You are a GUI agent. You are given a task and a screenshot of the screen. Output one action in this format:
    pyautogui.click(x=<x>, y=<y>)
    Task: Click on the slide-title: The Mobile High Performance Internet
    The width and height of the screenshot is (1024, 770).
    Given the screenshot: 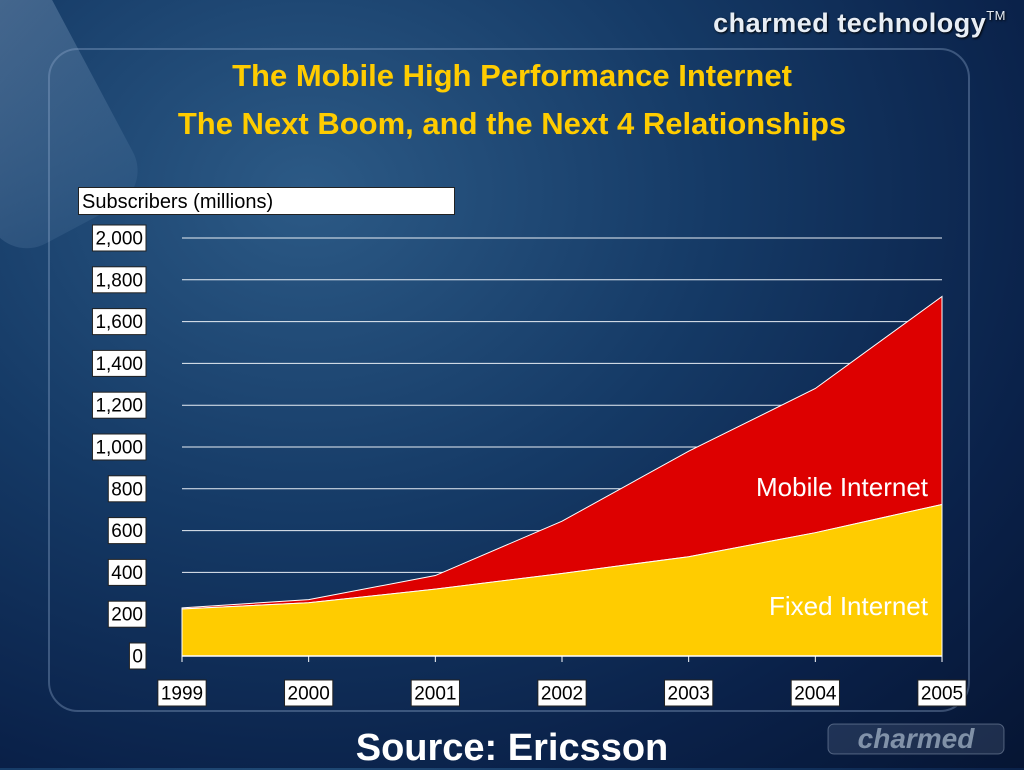 What is the action you would take?
    pyautogui.click(x=512, y=75)
    